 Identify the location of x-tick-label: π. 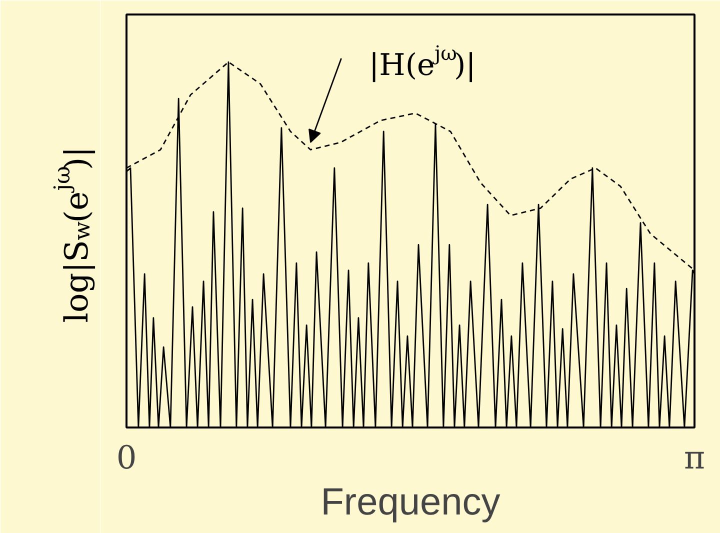
(695, 457).